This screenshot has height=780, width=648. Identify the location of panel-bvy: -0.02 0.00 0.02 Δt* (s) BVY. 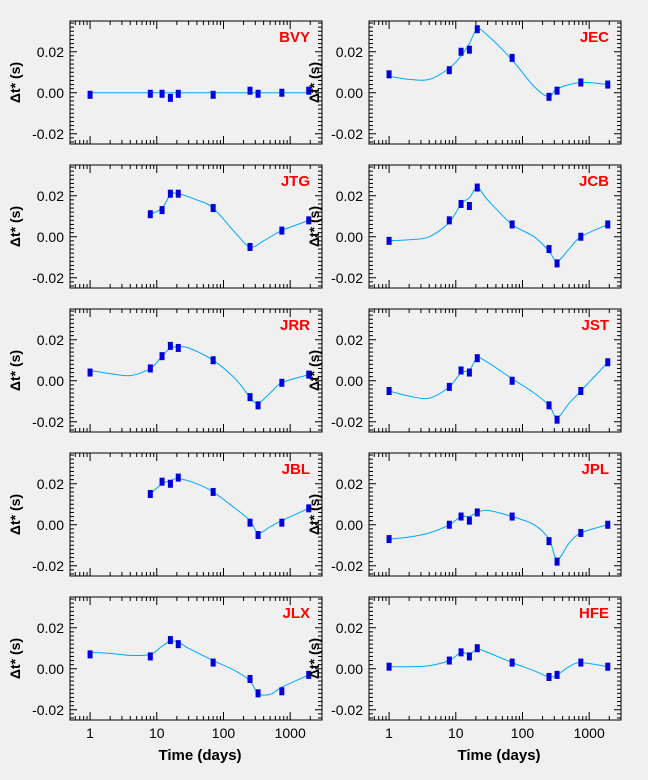
(165, 82).